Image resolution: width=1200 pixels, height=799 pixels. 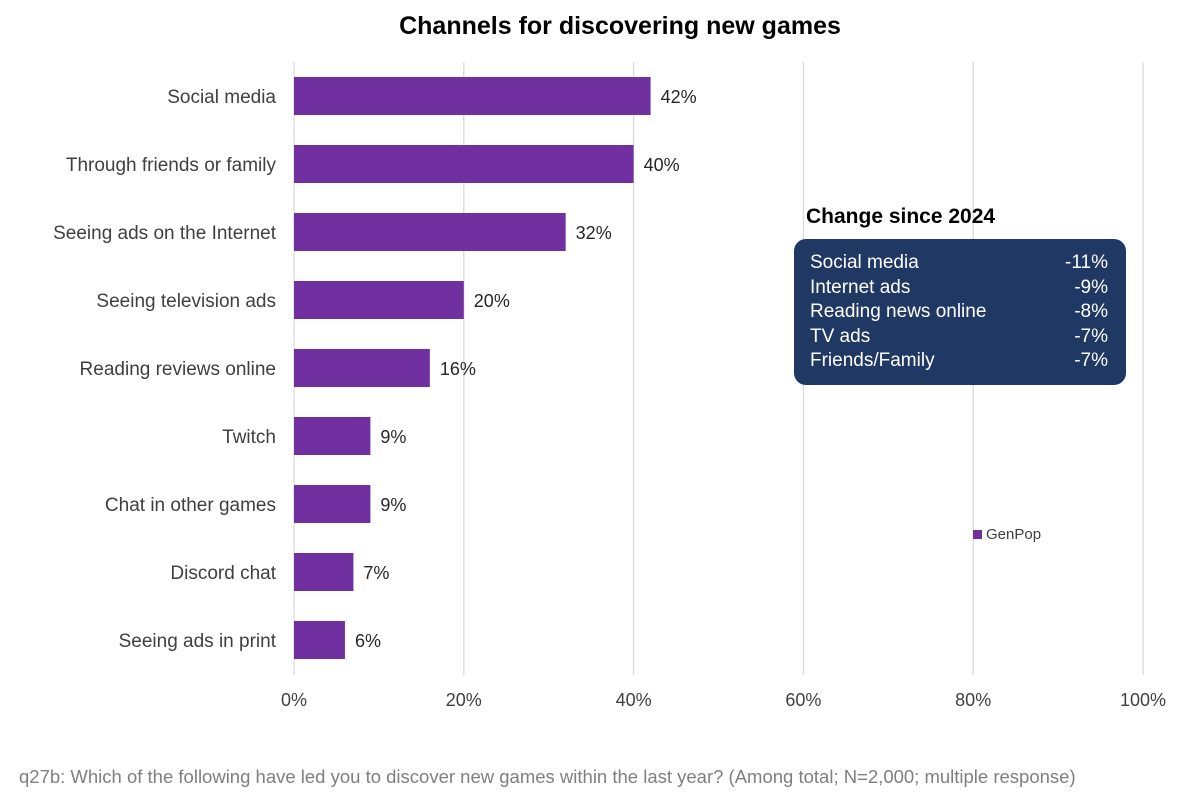 What do you see at coordinates (662, 165) in the screenshot?
I see `value-label: 40%` at bounding box center [662, 165].